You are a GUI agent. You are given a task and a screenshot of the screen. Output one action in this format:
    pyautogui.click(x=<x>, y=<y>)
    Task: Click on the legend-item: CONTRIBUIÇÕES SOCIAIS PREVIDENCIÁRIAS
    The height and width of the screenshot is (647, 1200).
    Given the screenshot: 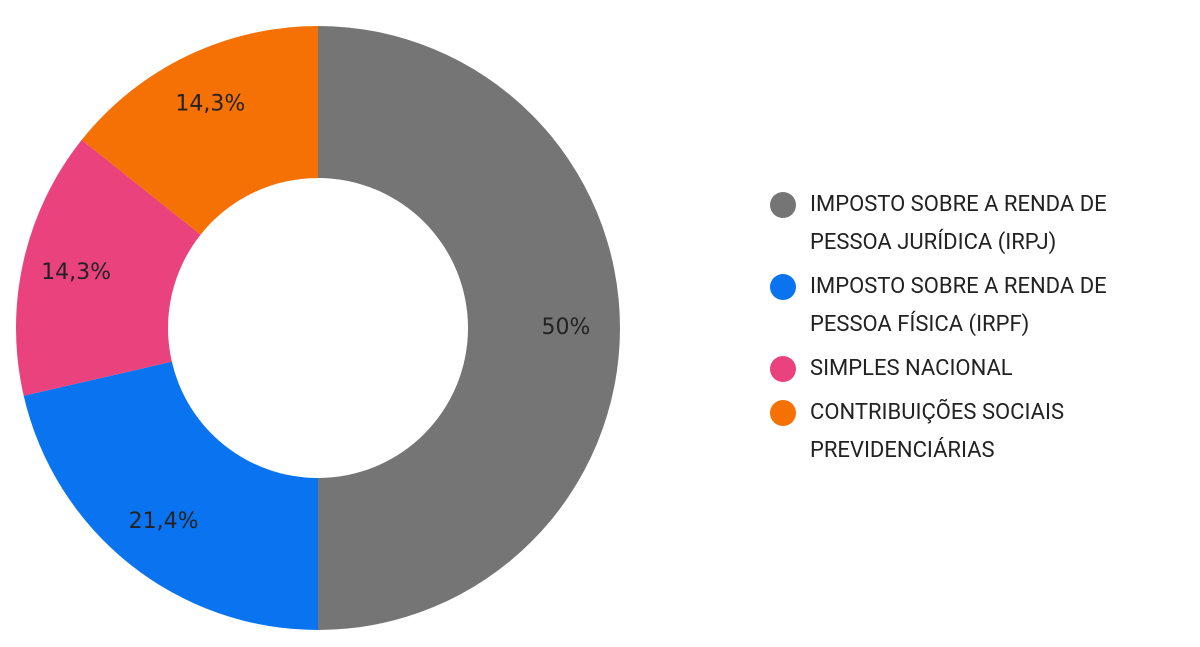 What is the action you would take?
    pyautogui.click(x=980, y=432)
    